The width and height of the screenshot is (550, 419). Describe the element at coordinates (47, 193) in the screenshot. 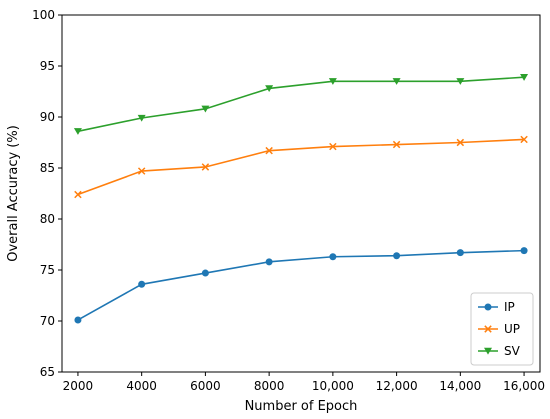

I see `y-axis-ticks: 65 70 75 80 85 90 95 100` at that location.